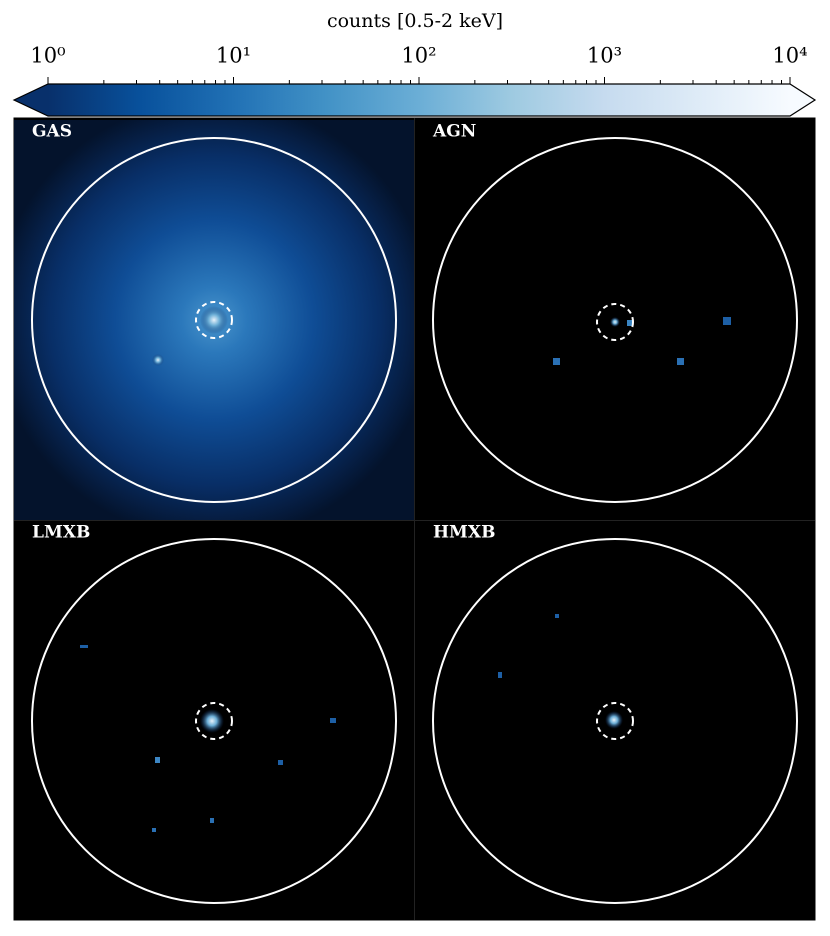 This screenshot has height=936, width=830. I want to click on tick-label: 10⁴, so click(789, 56).